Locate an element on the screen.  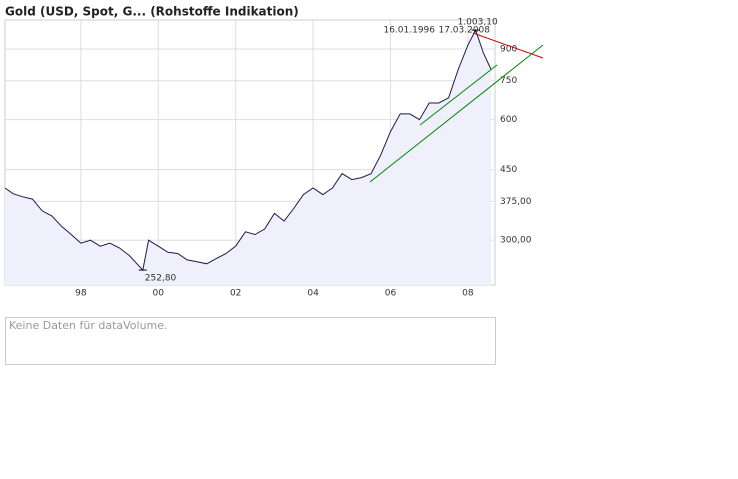
y-tick-label: 300,00 is located at coordinates (516, 241).